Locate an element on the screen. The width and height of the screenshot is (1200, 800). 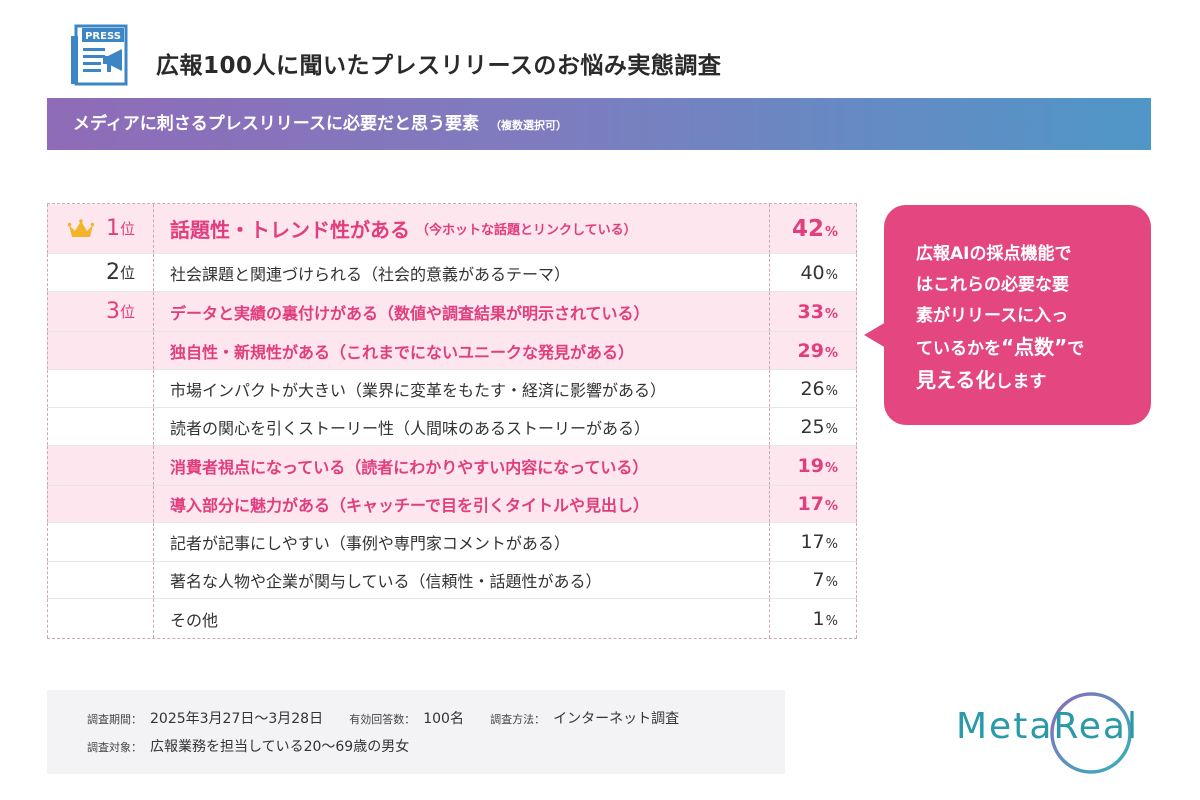
row-value: 25 is located at coordinates (812, 426).